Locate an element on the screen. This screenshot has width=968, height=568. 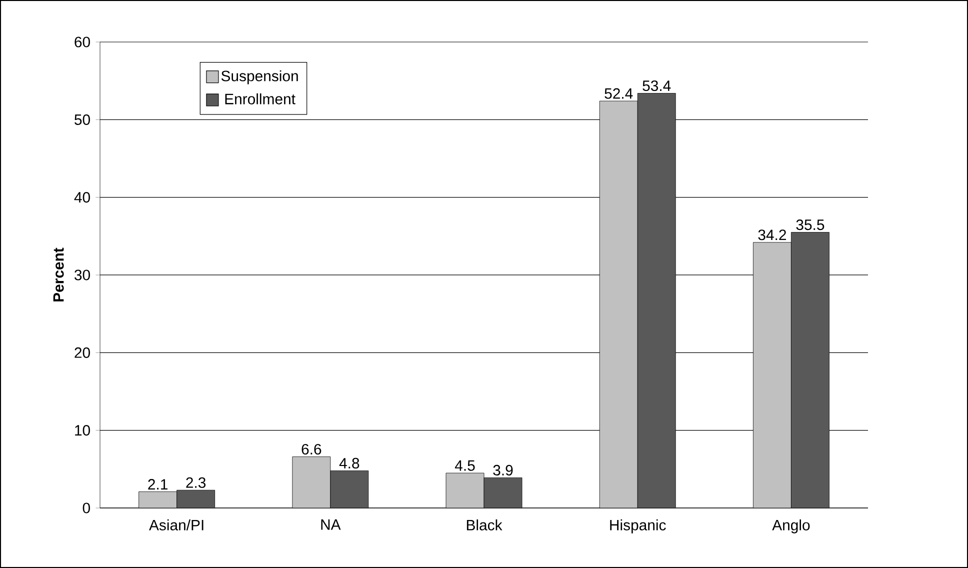
y-tick-label: 20 is located at coordinates (82, 352).